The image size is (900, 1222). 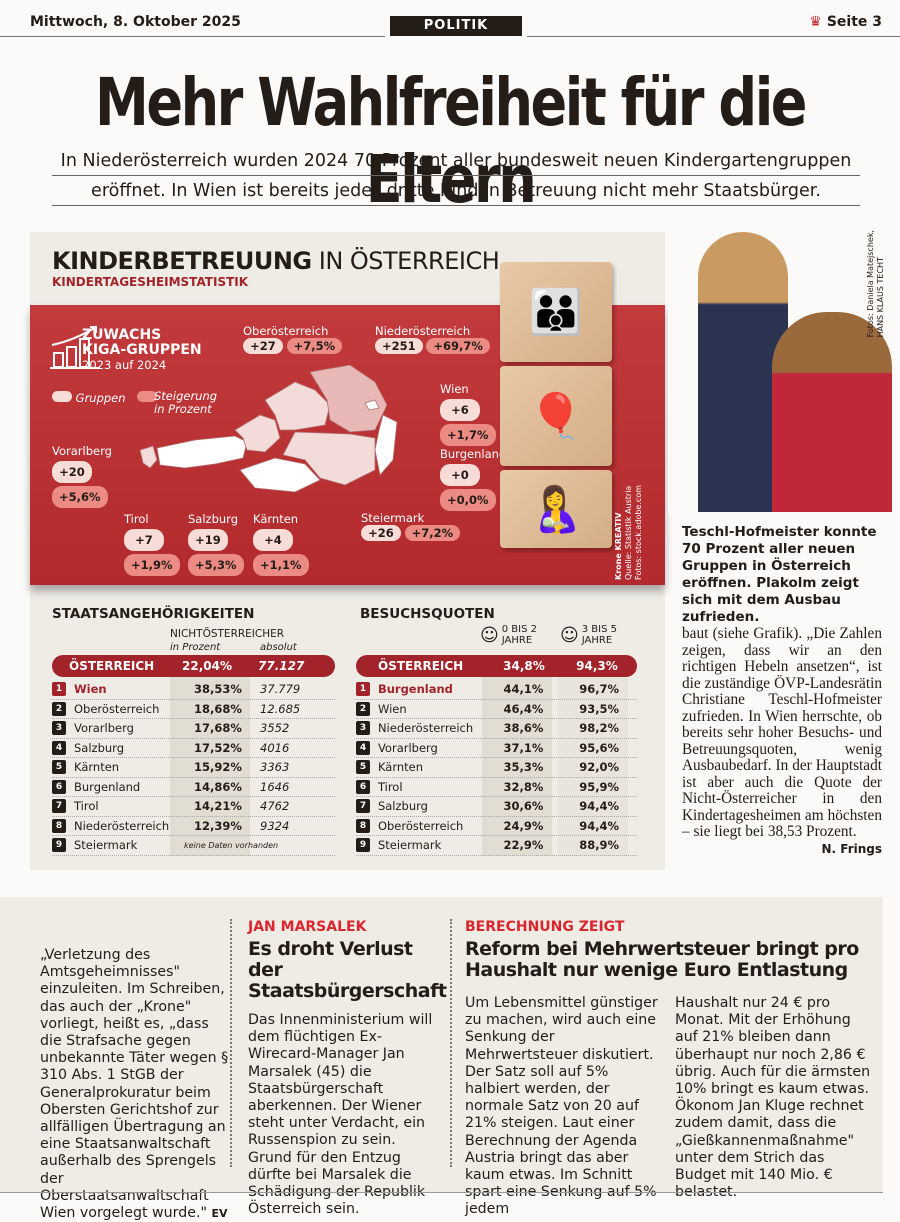 What do you see at coordinates (523, 845) in the screenshot?
I see `value-0-2: 22,9%` at bounding box center [523, 845].